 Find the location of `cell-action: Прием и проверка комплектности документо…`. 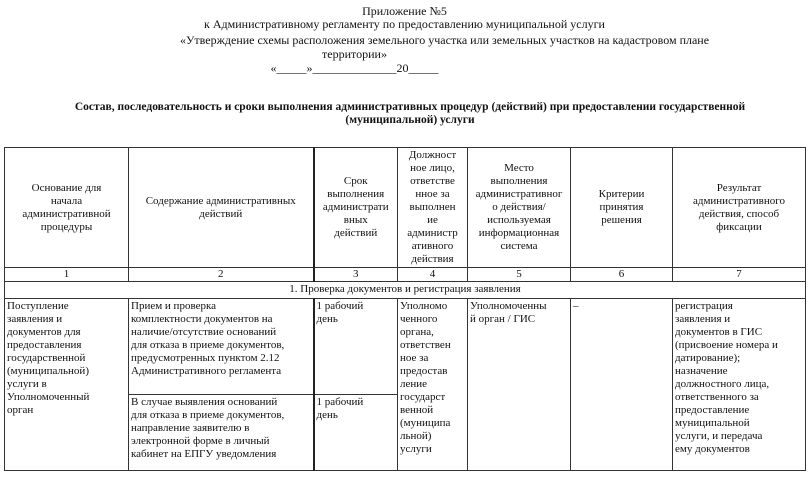

cell-action: Прием и проверка комплектности документо… is located at coordinates (221, 346).